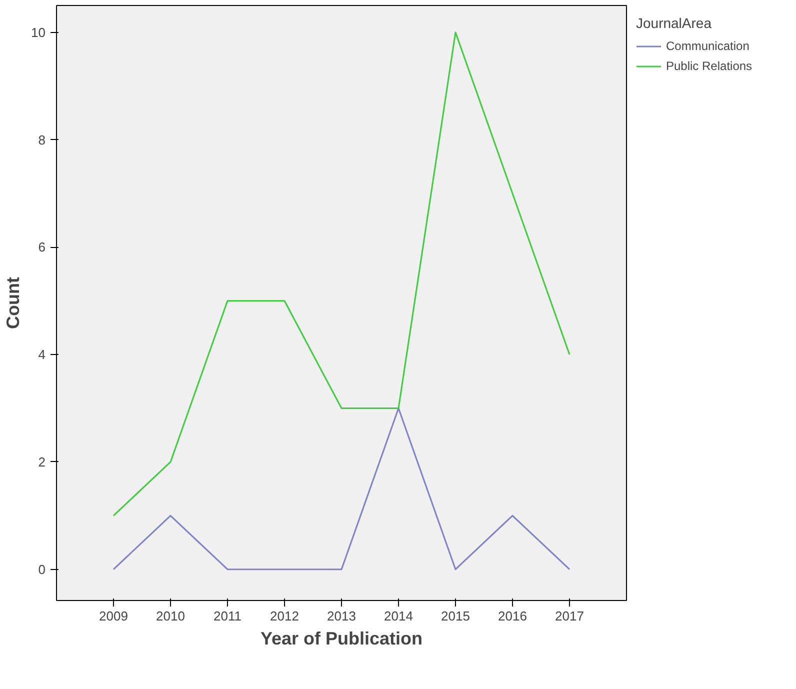 Image resolution: width=796 pixels, height=689 pixels. I want to click on y-tick-label: 6, so click(42, 247).